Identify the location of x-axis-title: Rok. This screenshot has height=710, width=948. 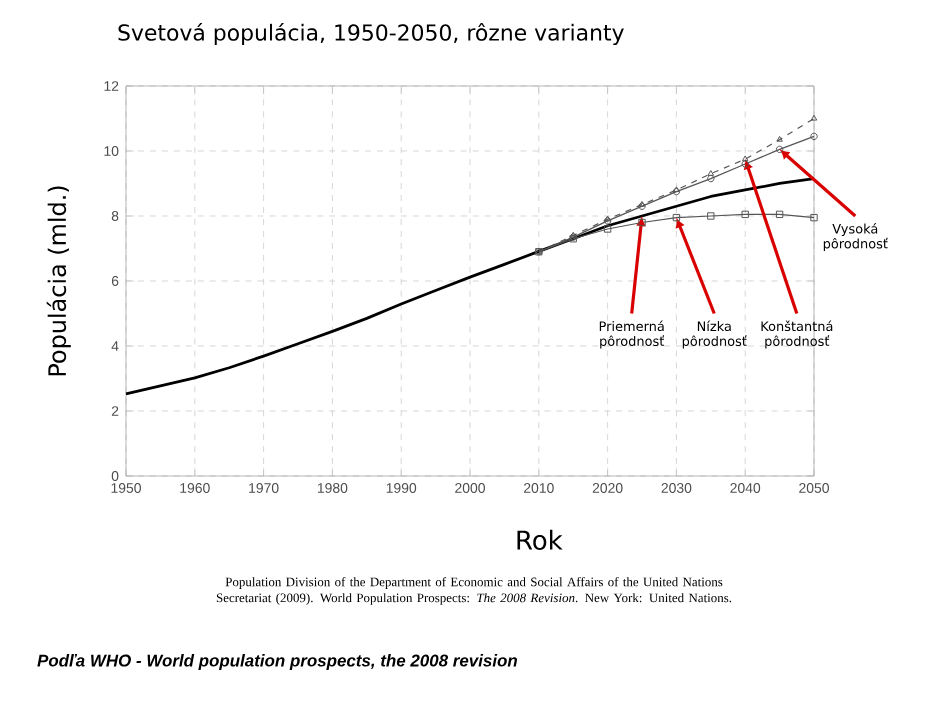
(540, 539).